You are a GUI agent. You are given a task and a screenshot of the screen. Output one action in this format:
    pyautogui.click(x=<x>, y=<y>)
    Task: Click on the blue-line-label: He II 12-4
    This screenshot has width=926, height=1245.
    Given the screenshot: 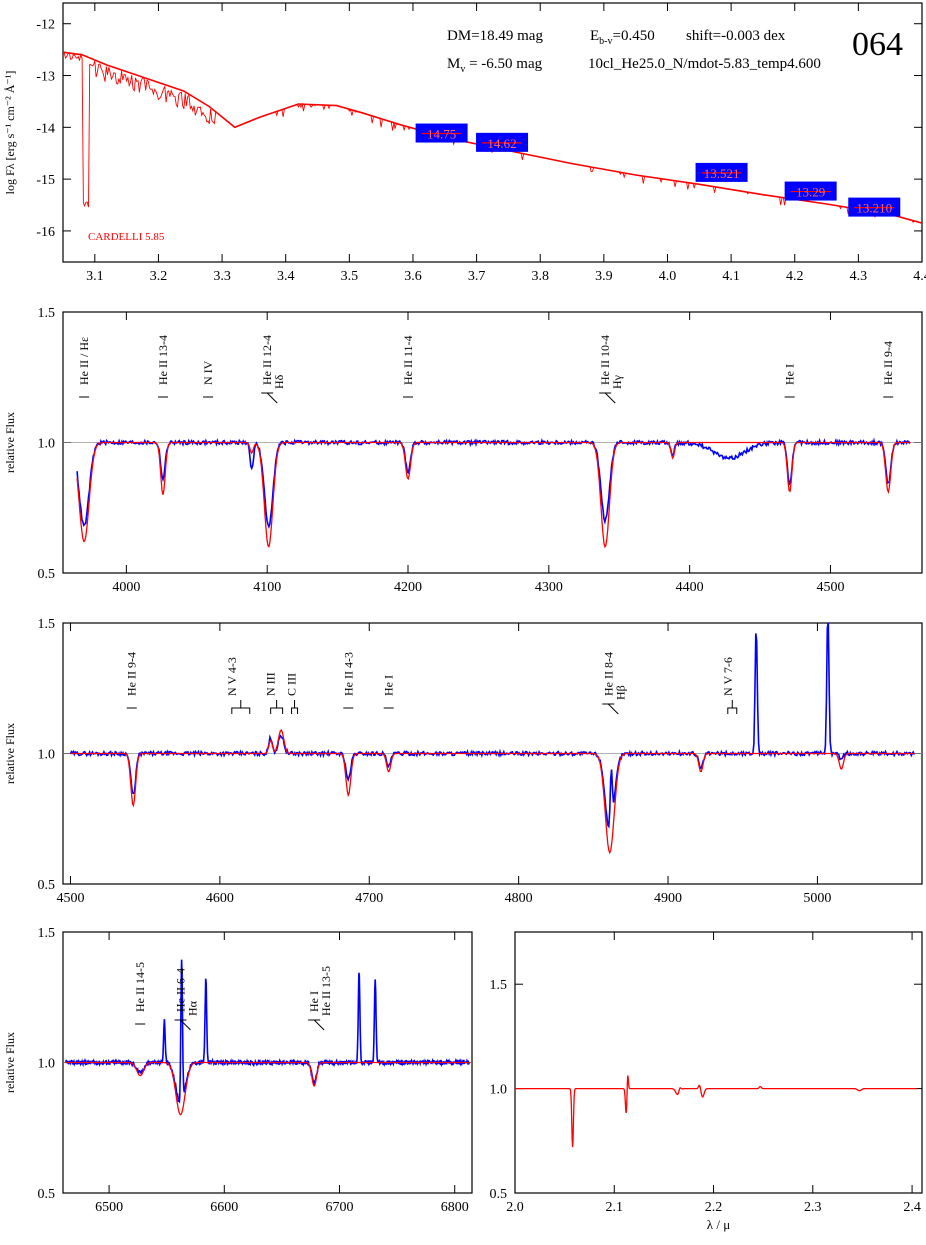 What is the action you would take?
    pyautogui.click(x=267, y=360)
    